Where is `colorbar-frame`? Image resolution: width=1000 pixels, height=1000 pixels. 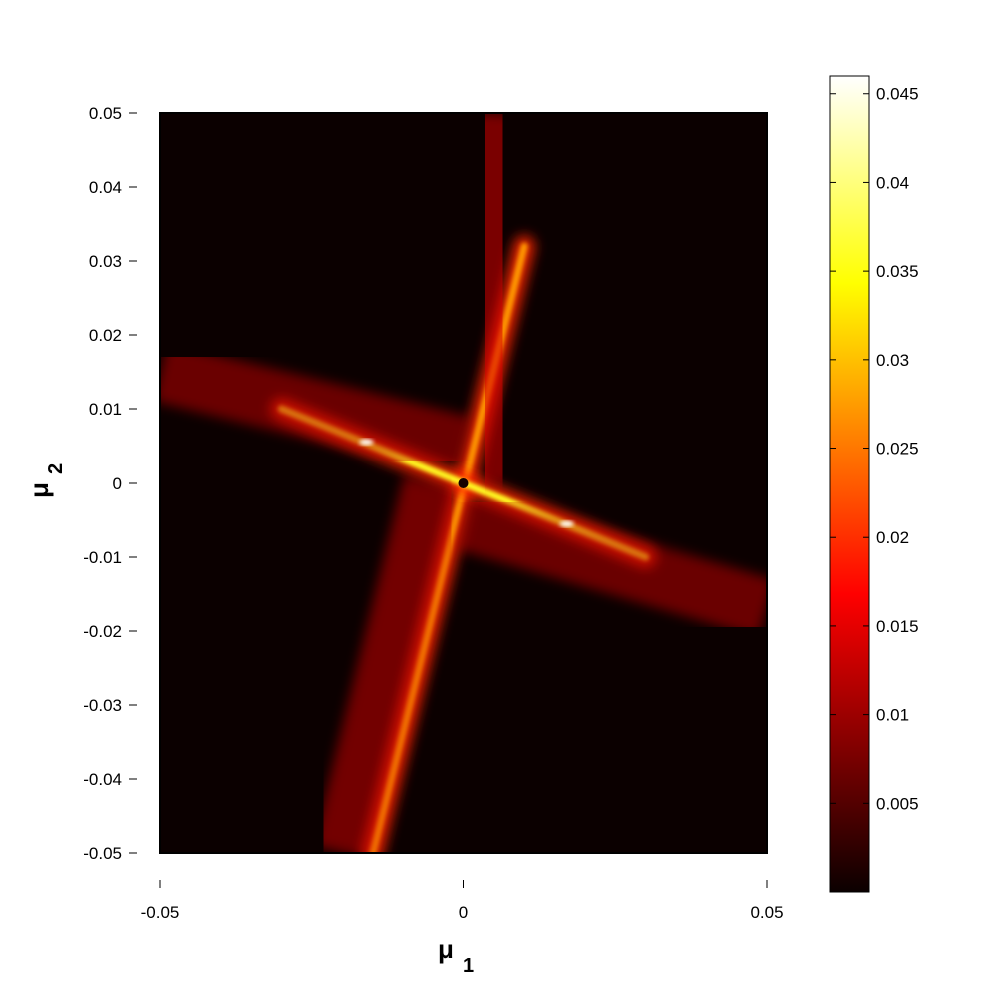 colorbar-frame is located at coordinates (849, 484).